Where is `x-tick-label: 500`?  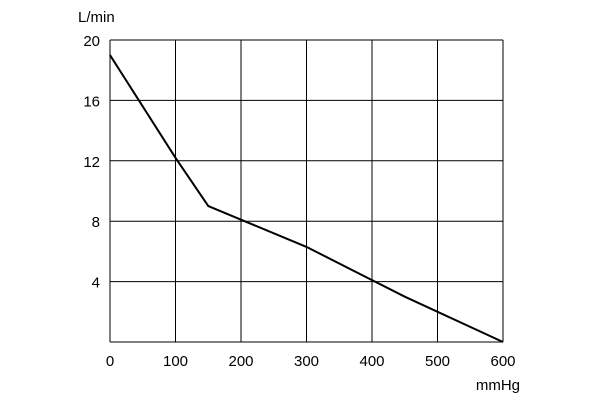
x-tick-label: 500 is located at coordinates (437, 361).